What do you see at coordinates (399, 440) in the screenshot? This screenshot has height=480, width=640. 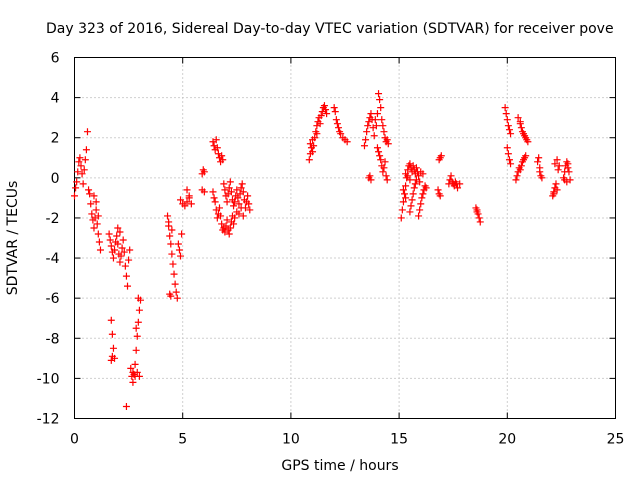 I see `x-tick-label: 15` at bounding box center [399, 440].